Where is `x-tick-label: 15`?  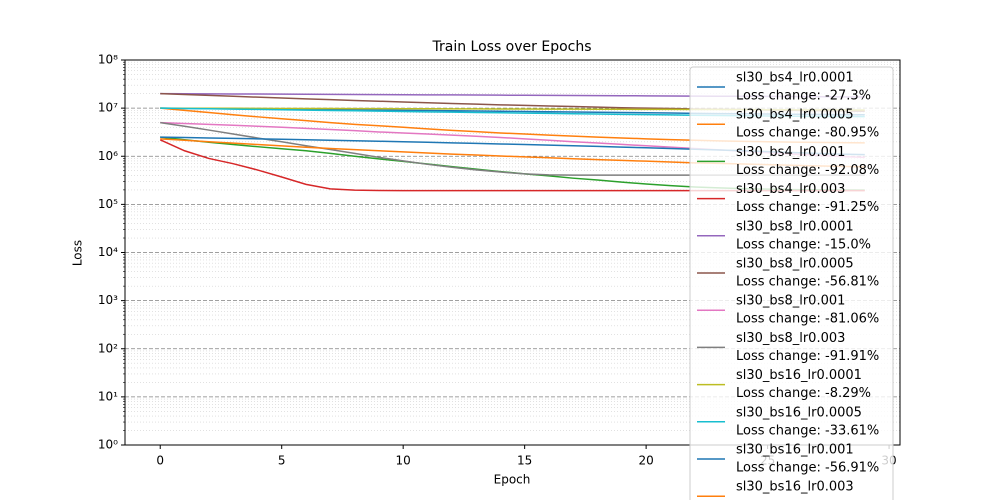 x-tick-label: 15 is located at coordinates (524, 461).